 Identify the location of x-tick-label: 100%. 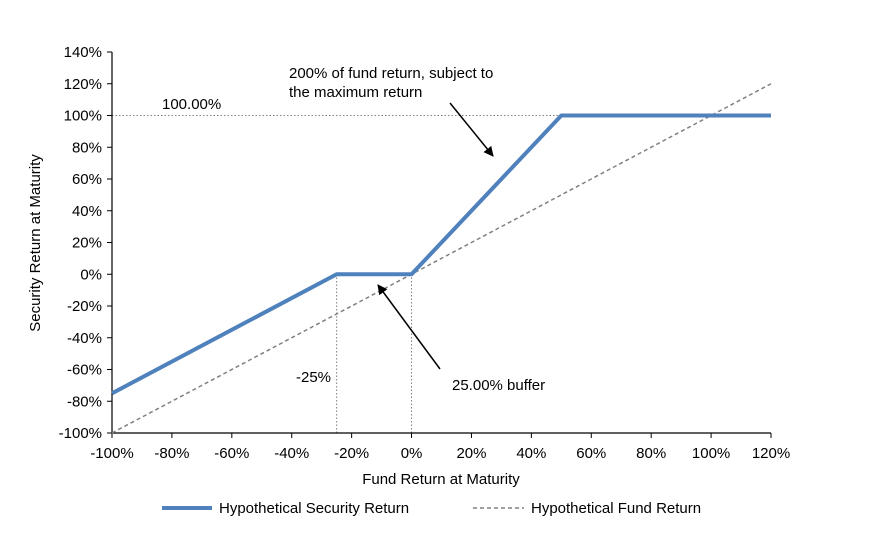
(711, 453).